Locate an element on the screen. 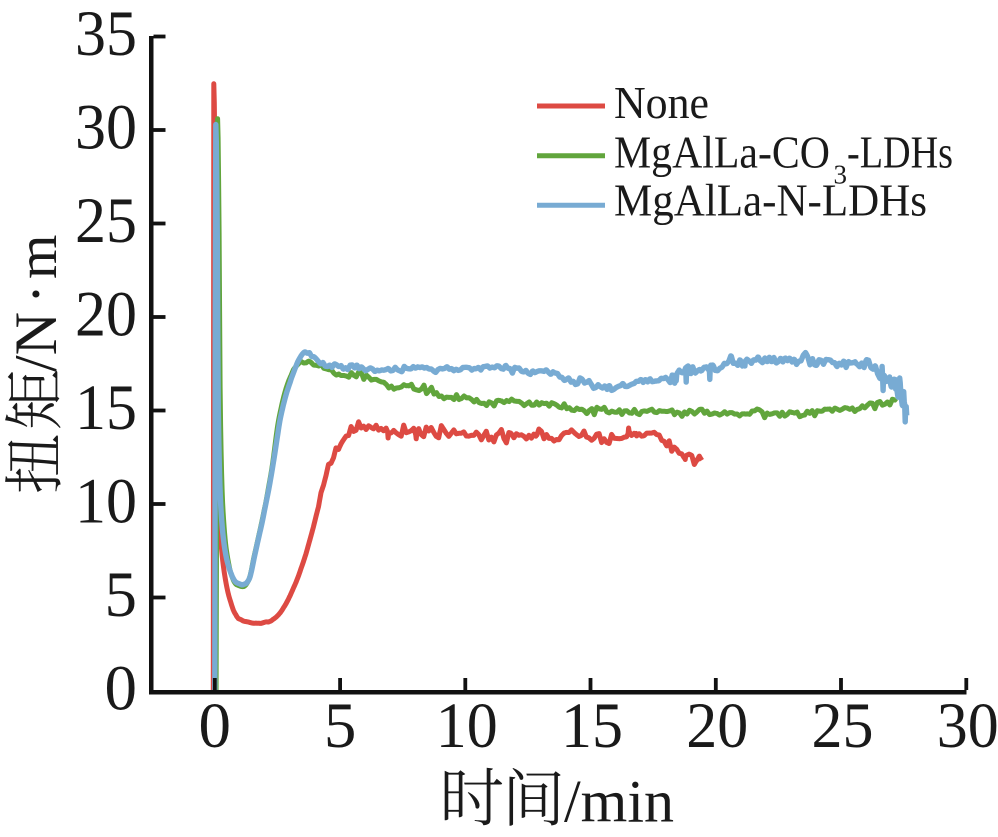  svg-text: None is located at coordinates (661, 102).